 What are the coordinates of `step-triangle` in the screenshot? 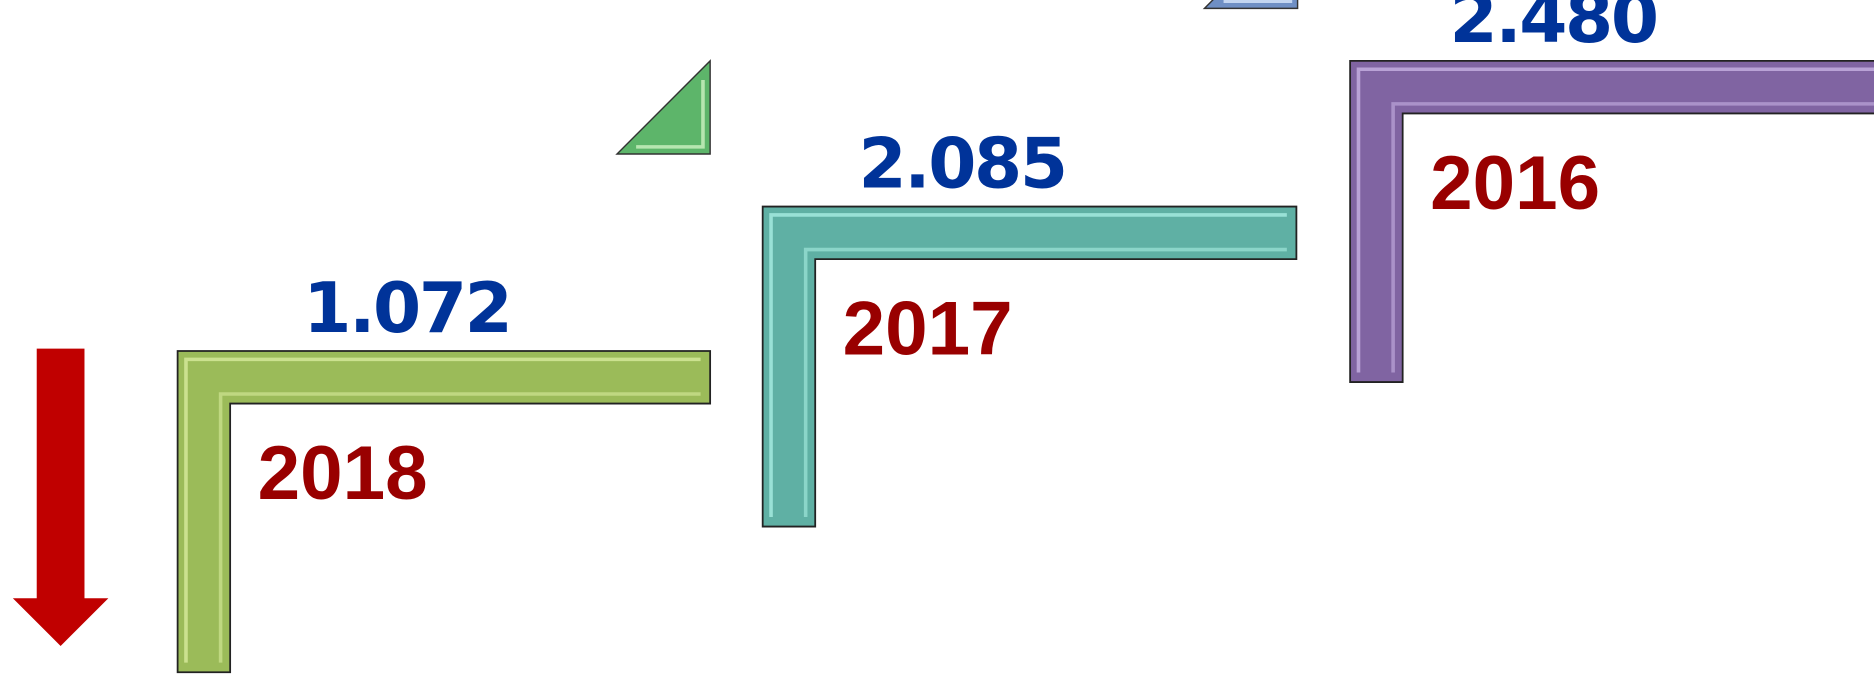 It's located at (663, 107).